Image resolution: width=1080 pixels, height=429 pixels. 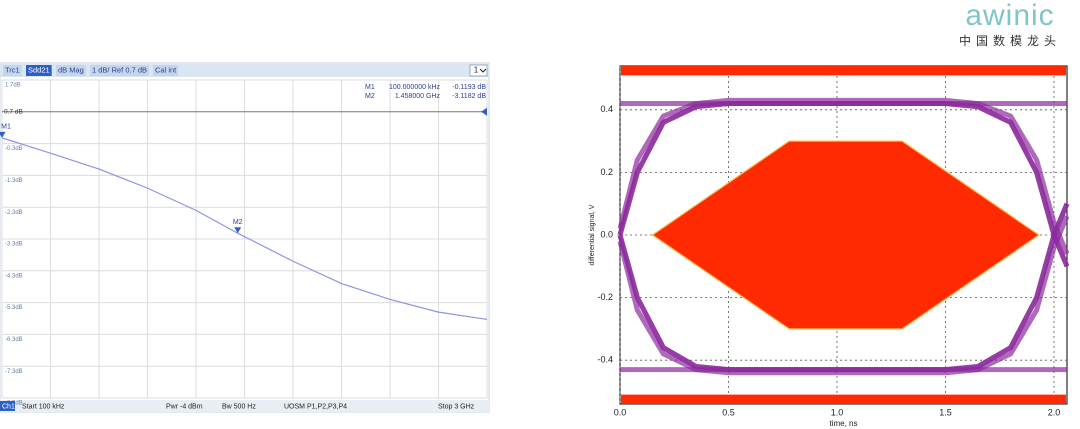 What do you see at coordinates (370, 87) in the screenshot?
I see `marker-readout-name: M1` at bounding box center [370, 87].